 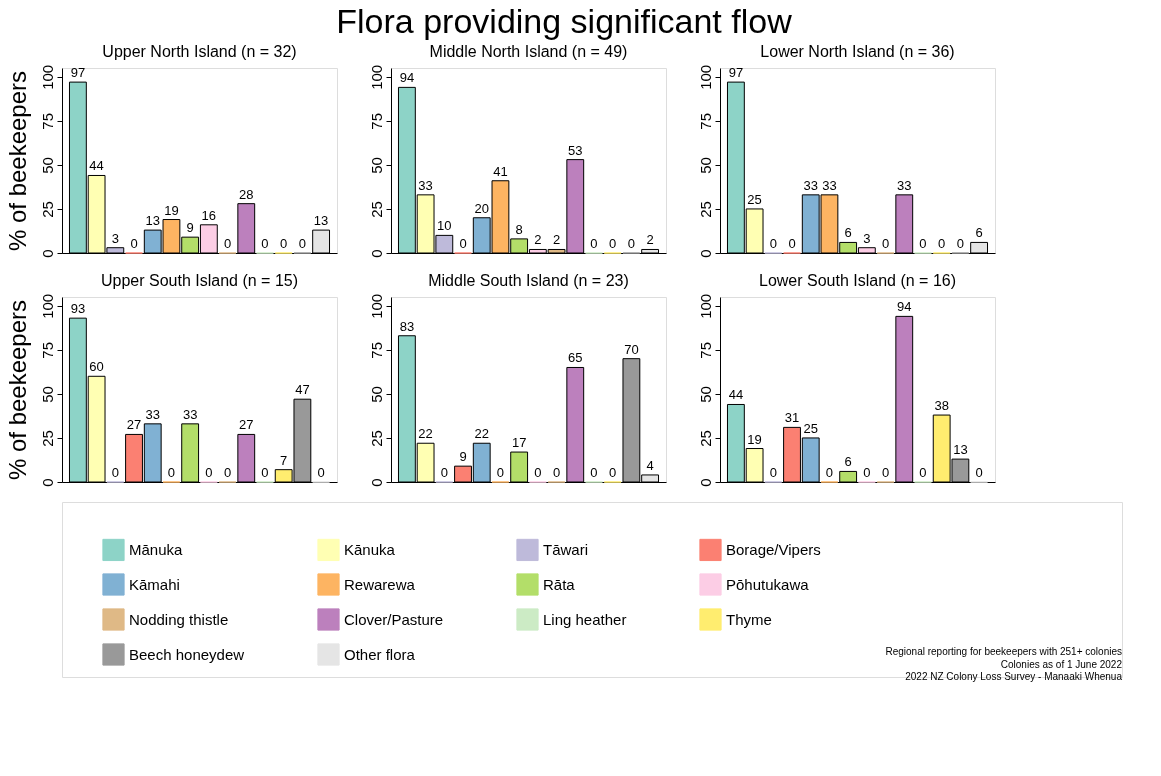 What do you see at coordinates (792, 418) in the screenshot?
I see `data-label: 31` at bounding box center [792, 418].